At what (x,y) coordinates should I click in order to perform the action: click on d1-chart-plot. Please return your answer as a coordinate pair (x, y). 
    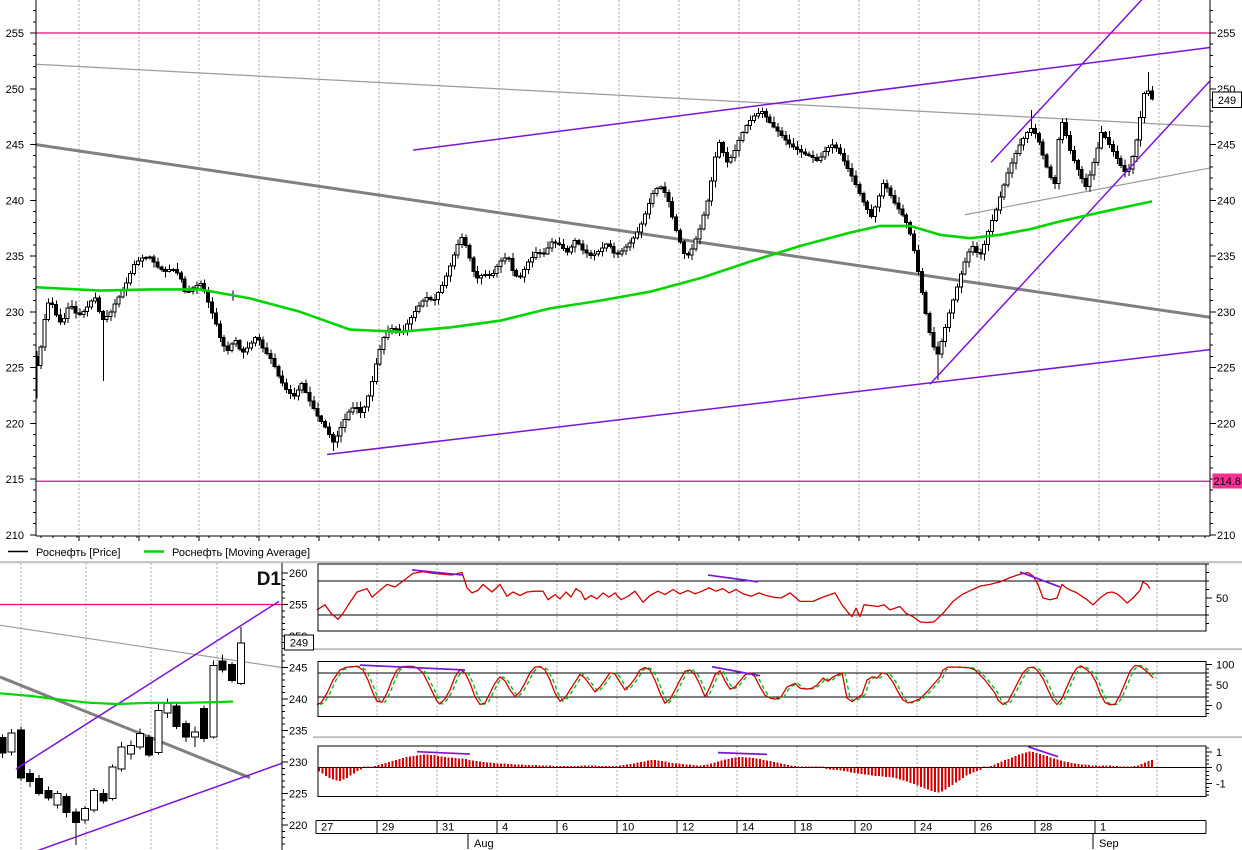
    Looking at the image, I should click on (141, 706).